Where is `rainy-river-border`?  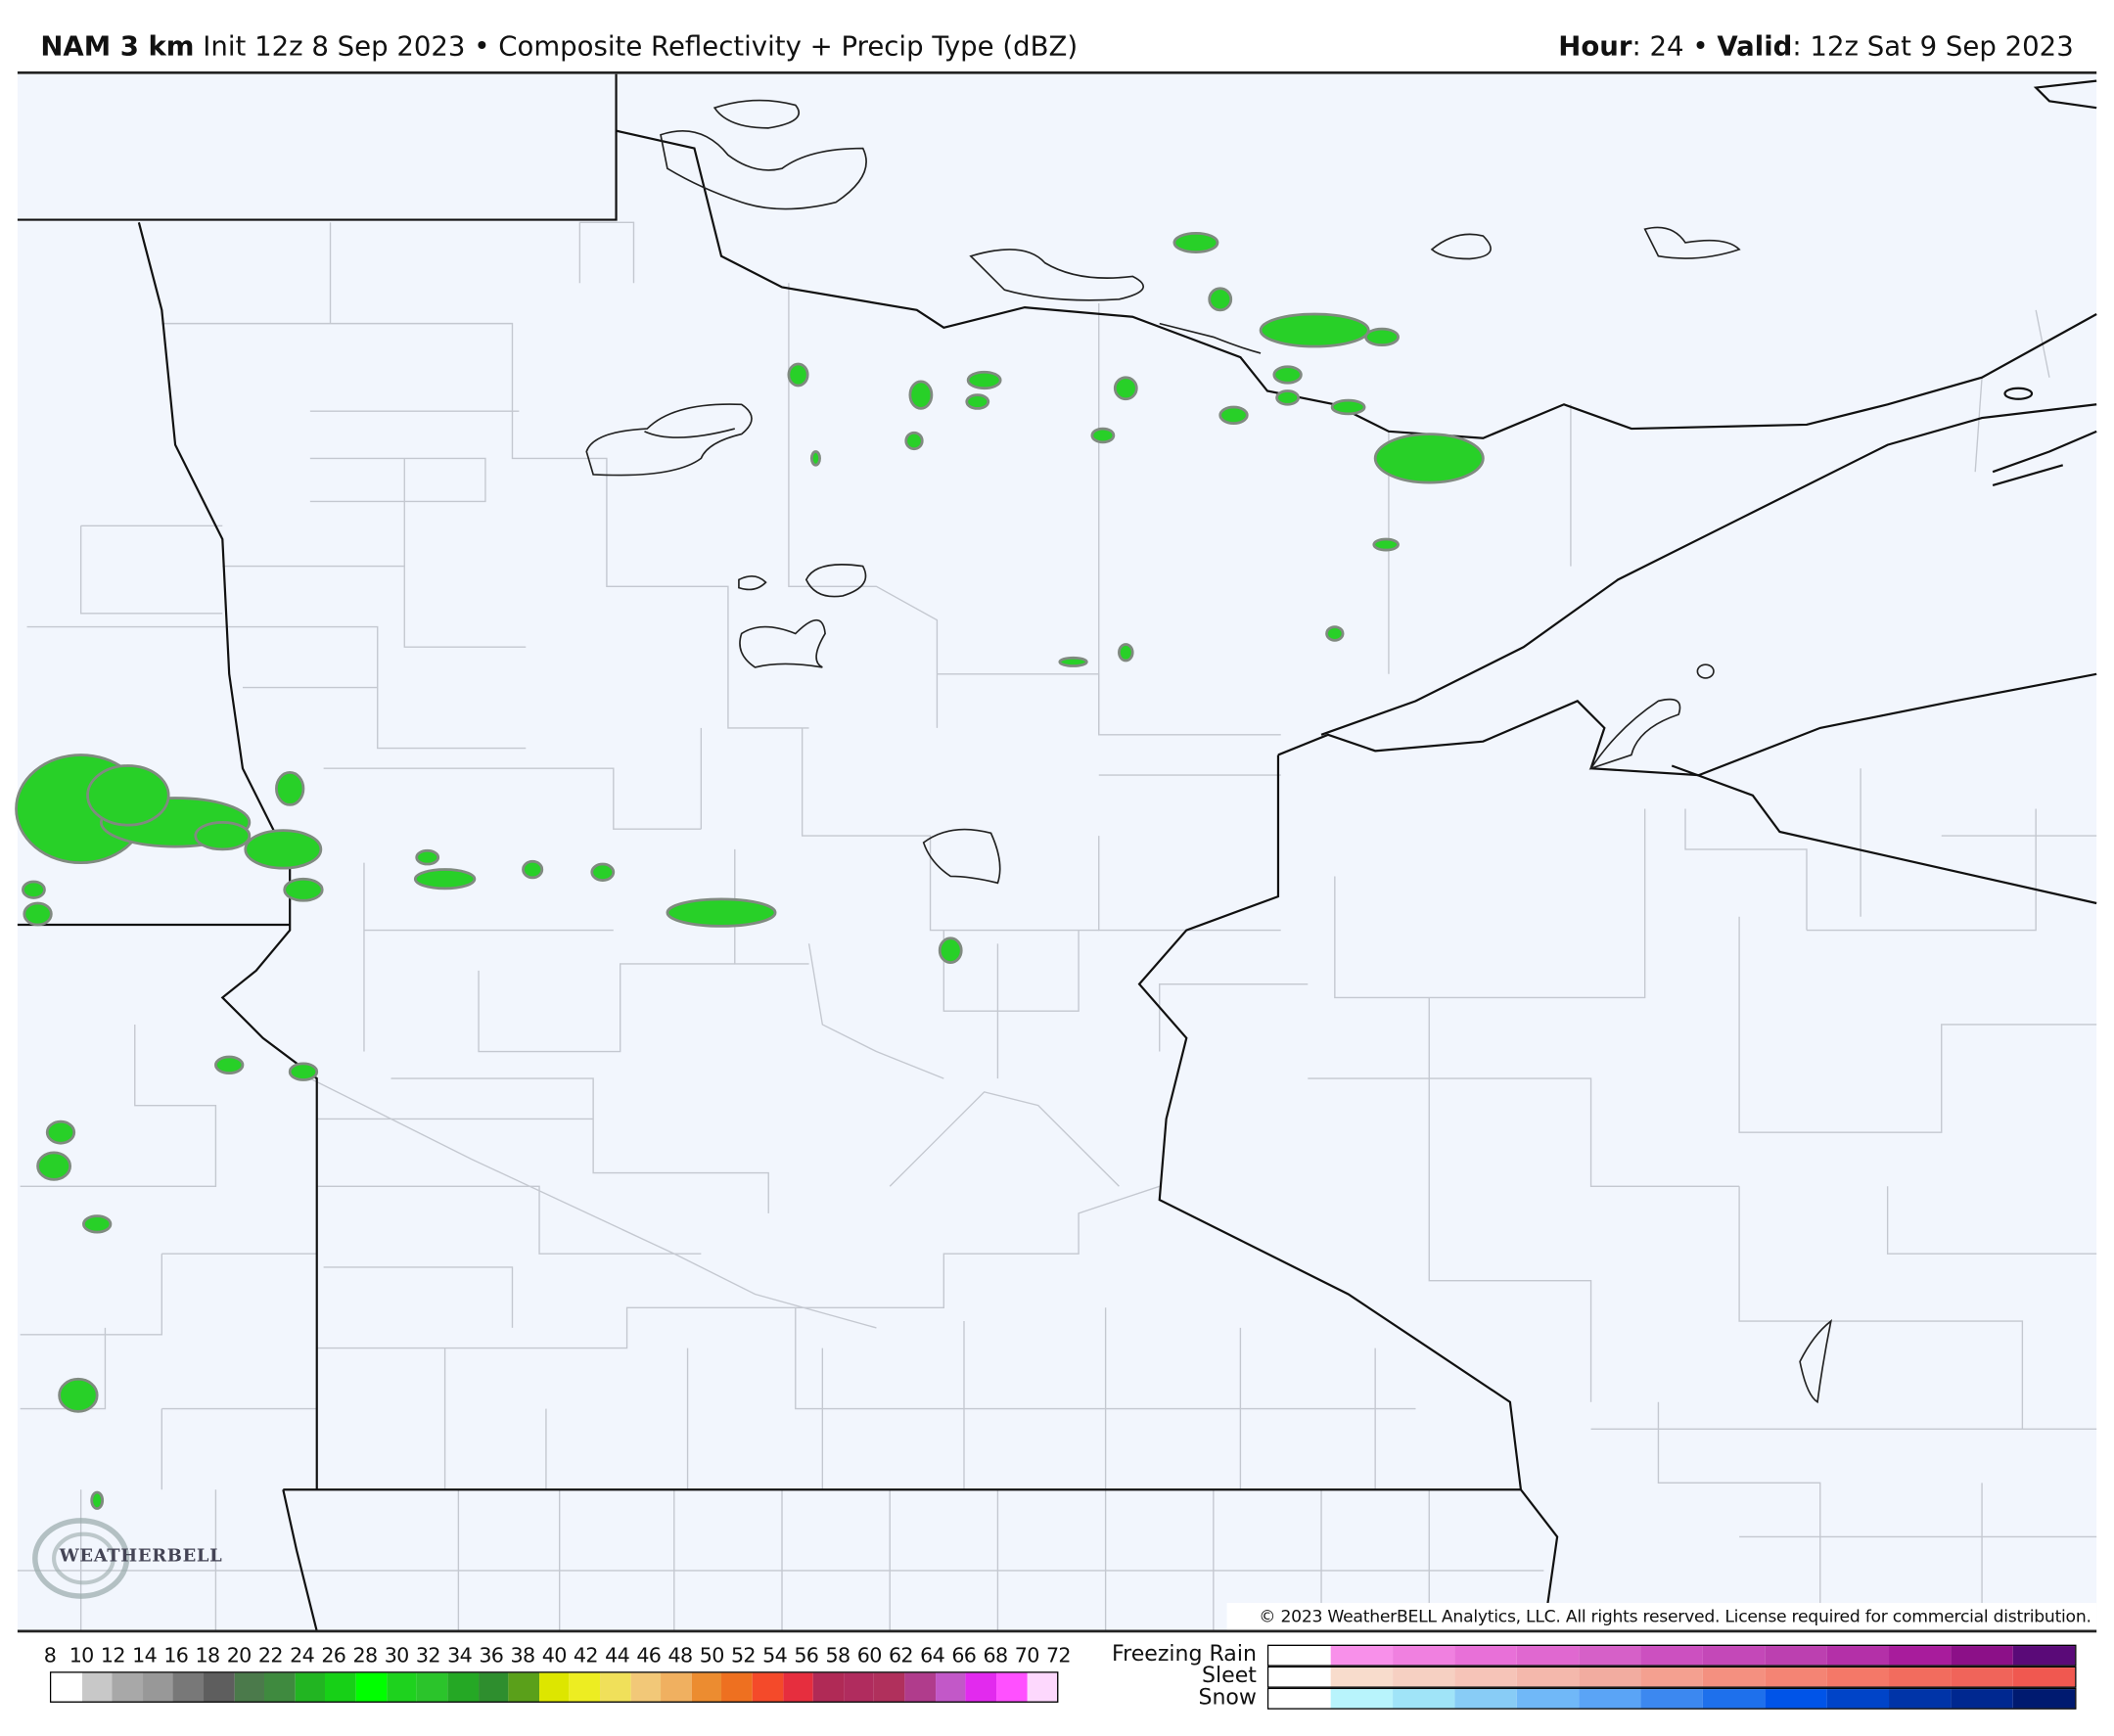
rainy-river-border is located at coordinates (1356, 284).